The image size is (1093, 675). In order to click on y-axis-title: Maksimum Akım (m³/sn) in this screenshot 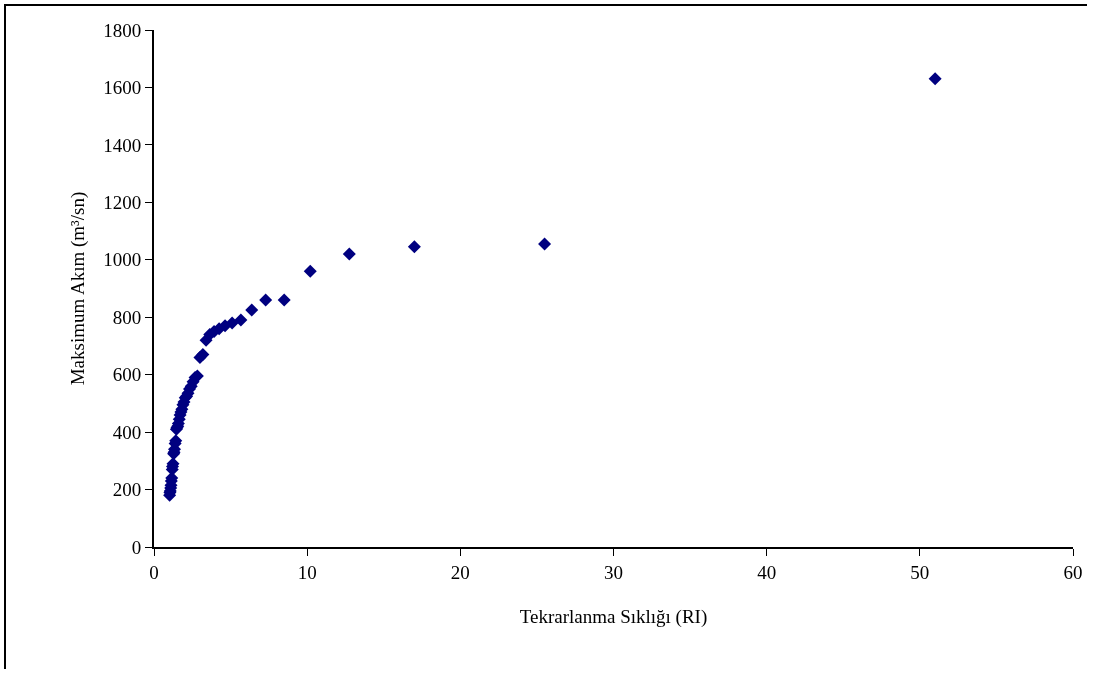, I will do `click(77, 288)`.